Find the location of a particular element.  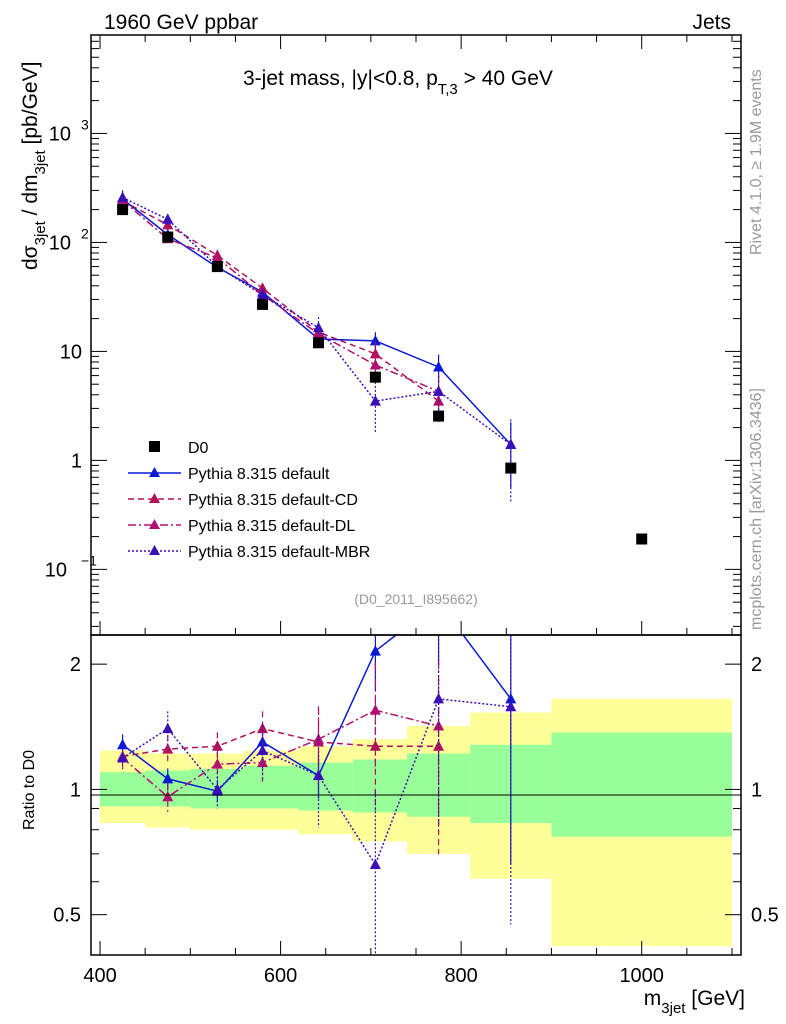

x-axis-label: m3jet [GeV] is located at coordinates (694, 1002).